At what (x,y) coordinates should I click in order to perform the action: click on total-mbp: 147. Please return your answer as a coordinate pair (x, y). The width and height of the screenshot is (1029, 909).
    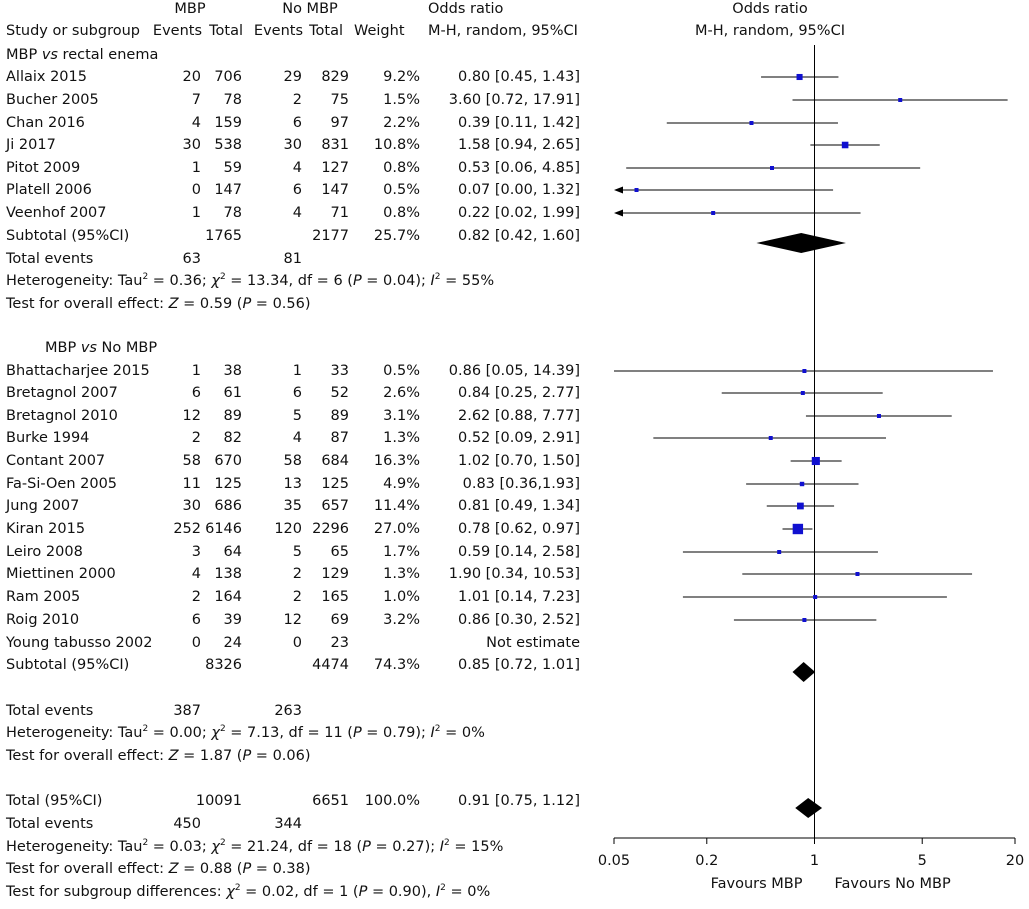
    Looking at the image, I should click on (228, 190).